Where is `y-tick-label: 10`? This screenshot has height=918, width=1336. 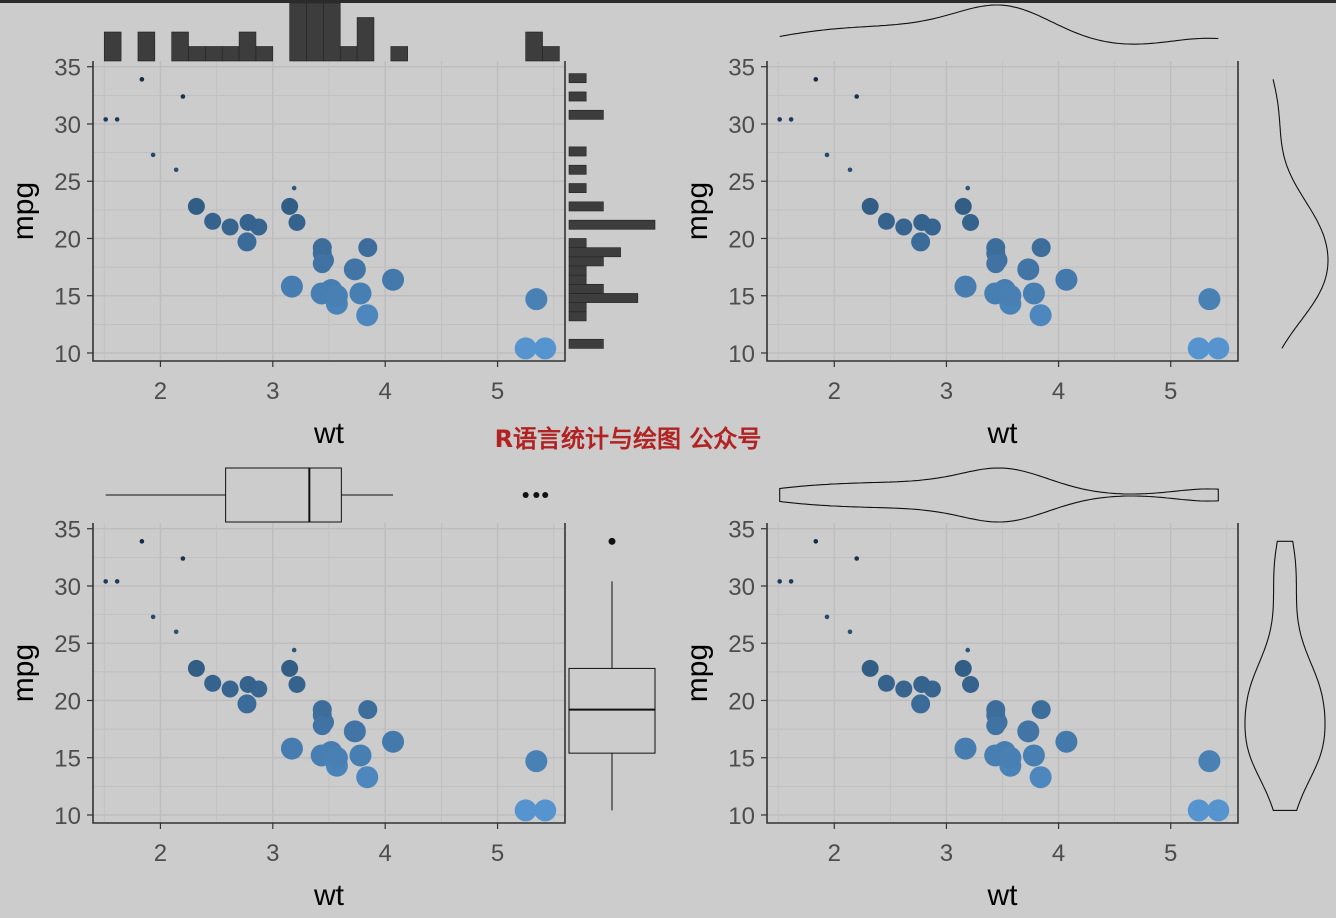 y-tick-label: 10 is located at coordinates (67, 816).